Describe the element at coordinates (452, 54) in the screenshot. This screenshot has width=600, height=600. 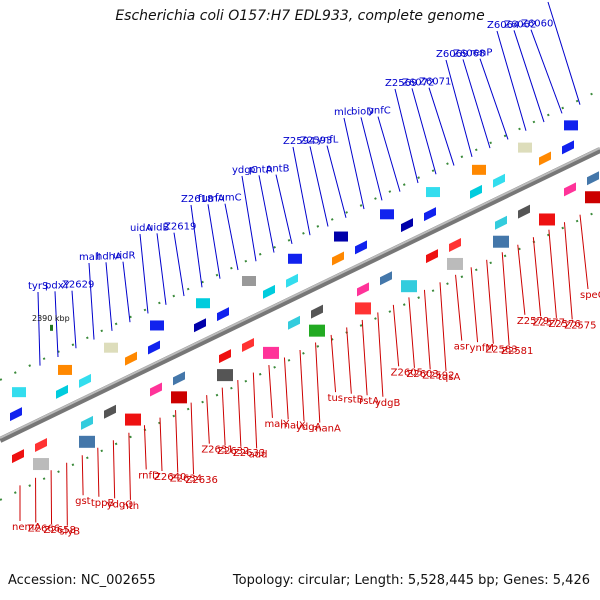
I see `forward-gene-label: Z6069` at that location.